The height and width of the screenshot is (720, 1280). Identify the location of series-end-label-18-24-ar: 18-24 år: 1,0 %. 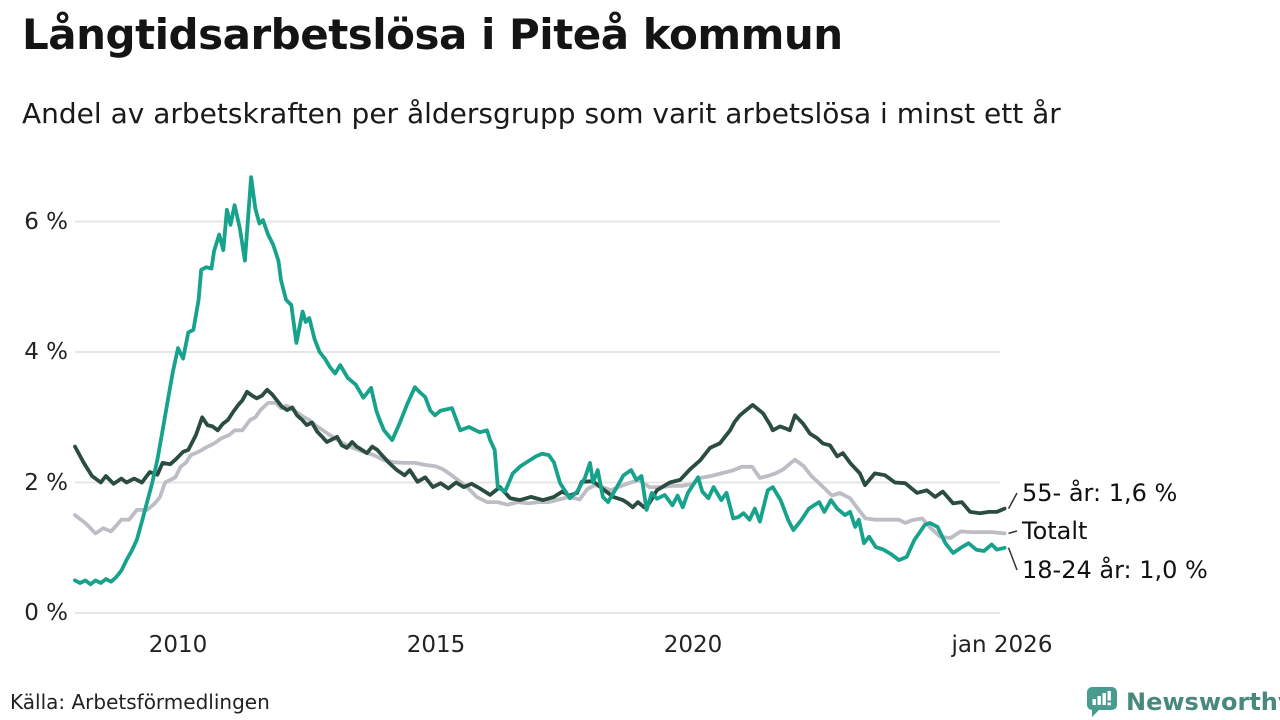
(1115, 570).